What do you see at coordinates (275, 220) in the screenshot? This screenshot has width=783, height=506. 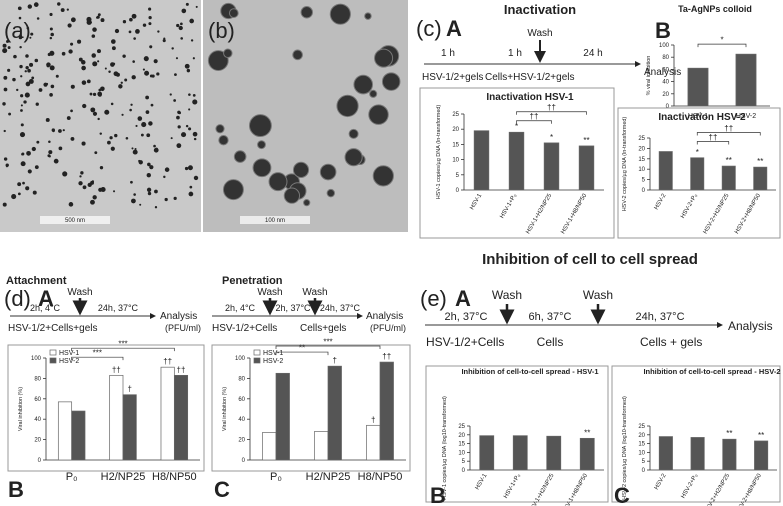 I see `scale-box` at bounding box center [275, 220].